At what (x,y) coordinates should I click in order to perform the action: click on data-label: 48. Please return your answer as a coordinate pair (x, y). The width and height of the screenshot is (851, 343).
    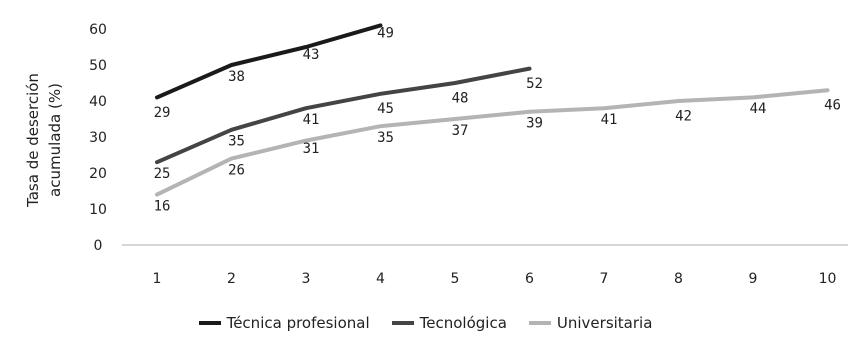
    Looking at the image, I should click on (460, 98).